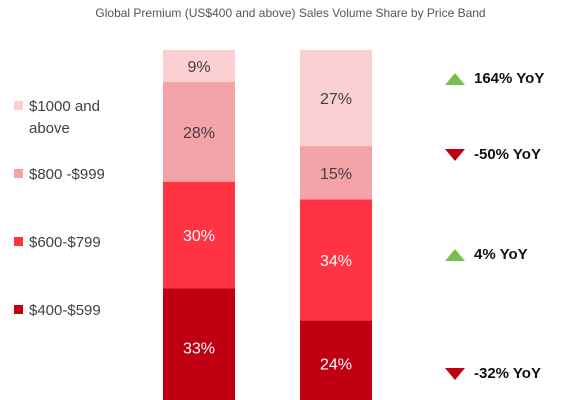  I want to click on bar-value-label: 28%, so click(199, 133).